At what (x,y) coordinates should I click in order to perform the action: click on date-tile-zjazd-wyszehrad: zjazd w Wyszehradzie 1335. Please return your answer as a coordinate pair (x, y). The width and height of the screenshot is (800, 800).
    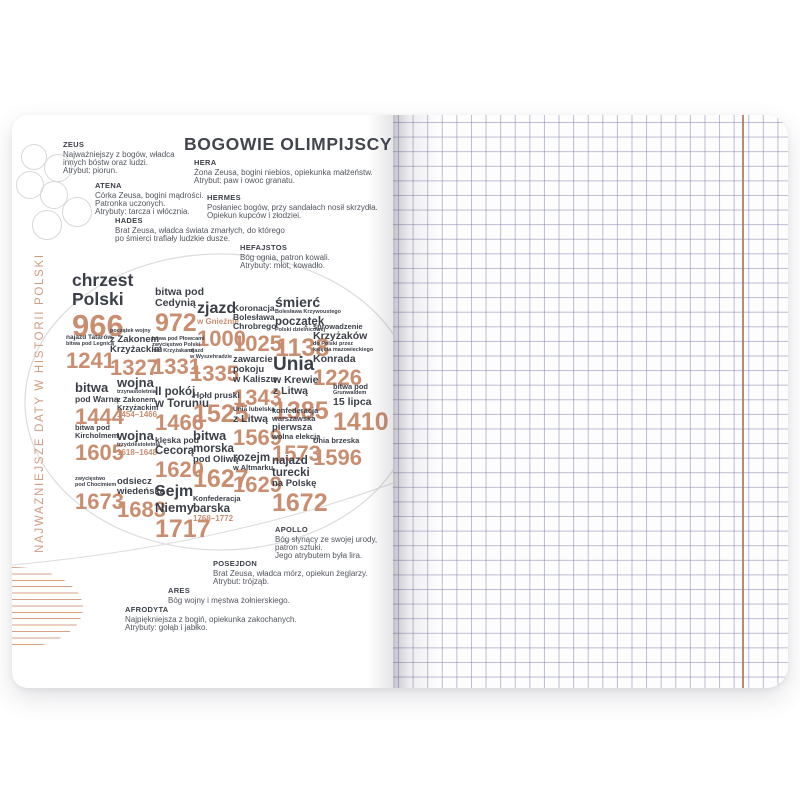
    Looking at the image, I should click on (214, 367).